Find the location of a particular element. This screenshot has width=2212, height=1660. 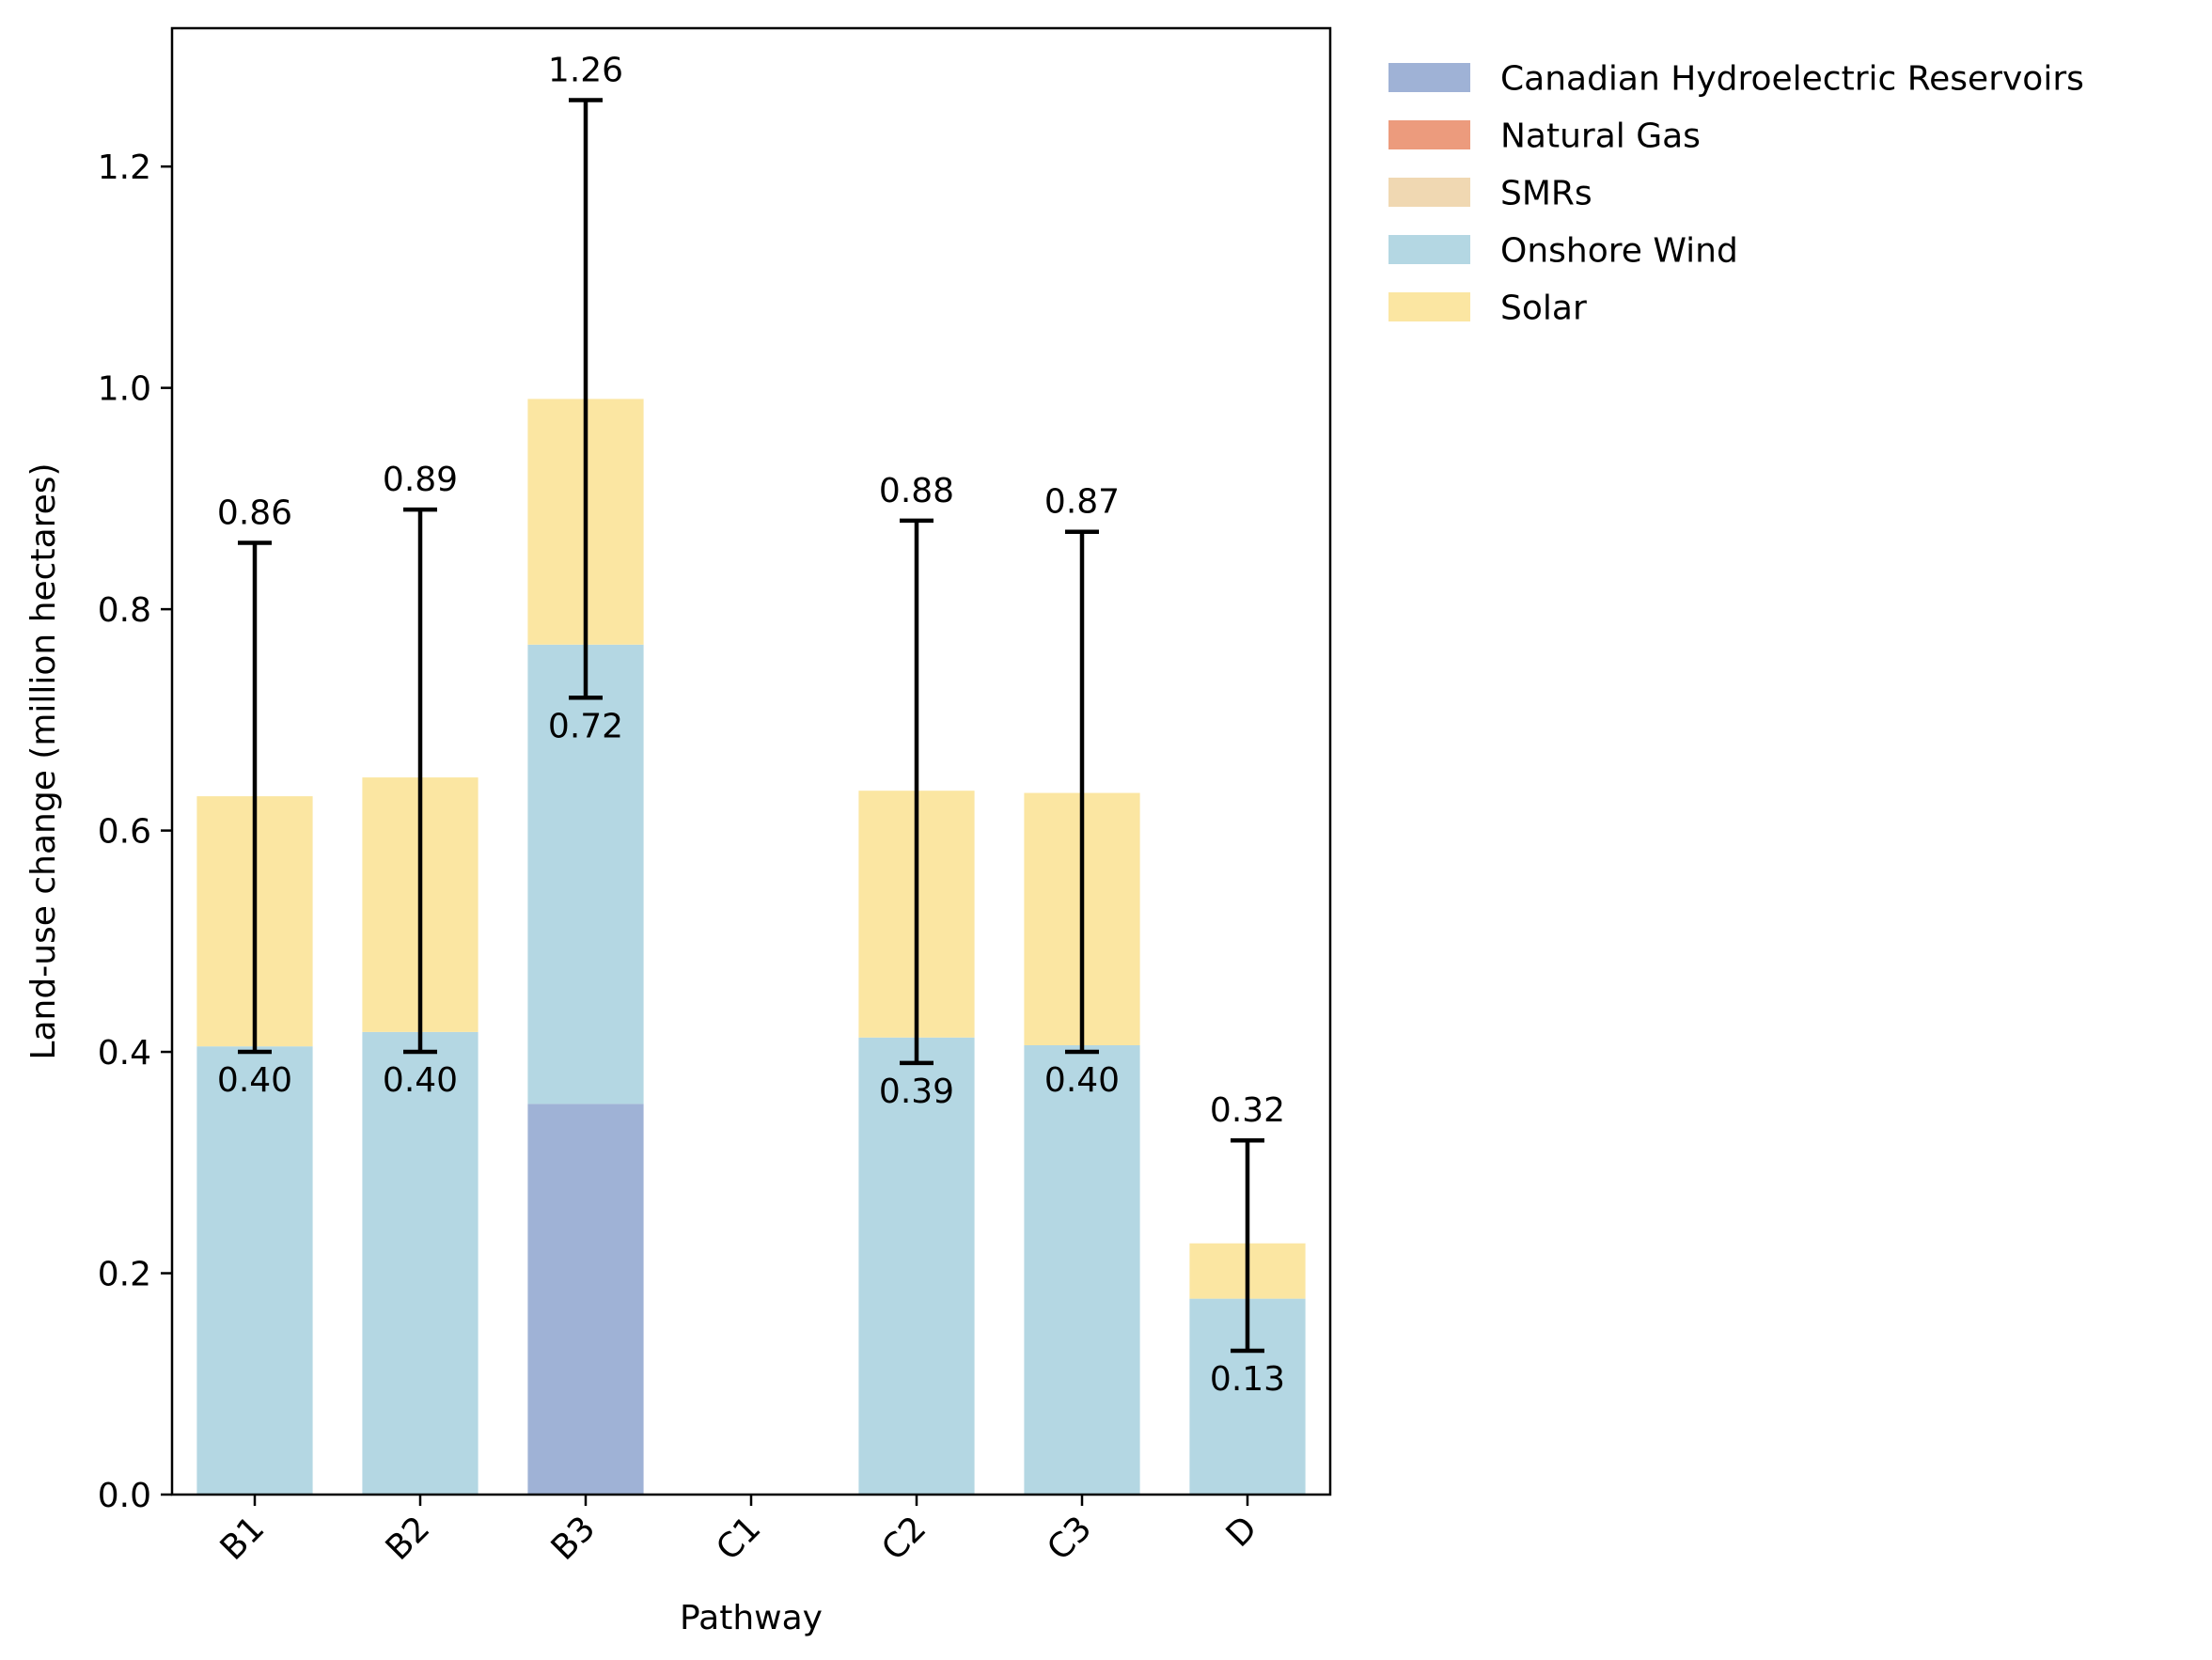

bar-b3-canadian-hydroelectric-reservoirs is located at coordinates (585, 1299).